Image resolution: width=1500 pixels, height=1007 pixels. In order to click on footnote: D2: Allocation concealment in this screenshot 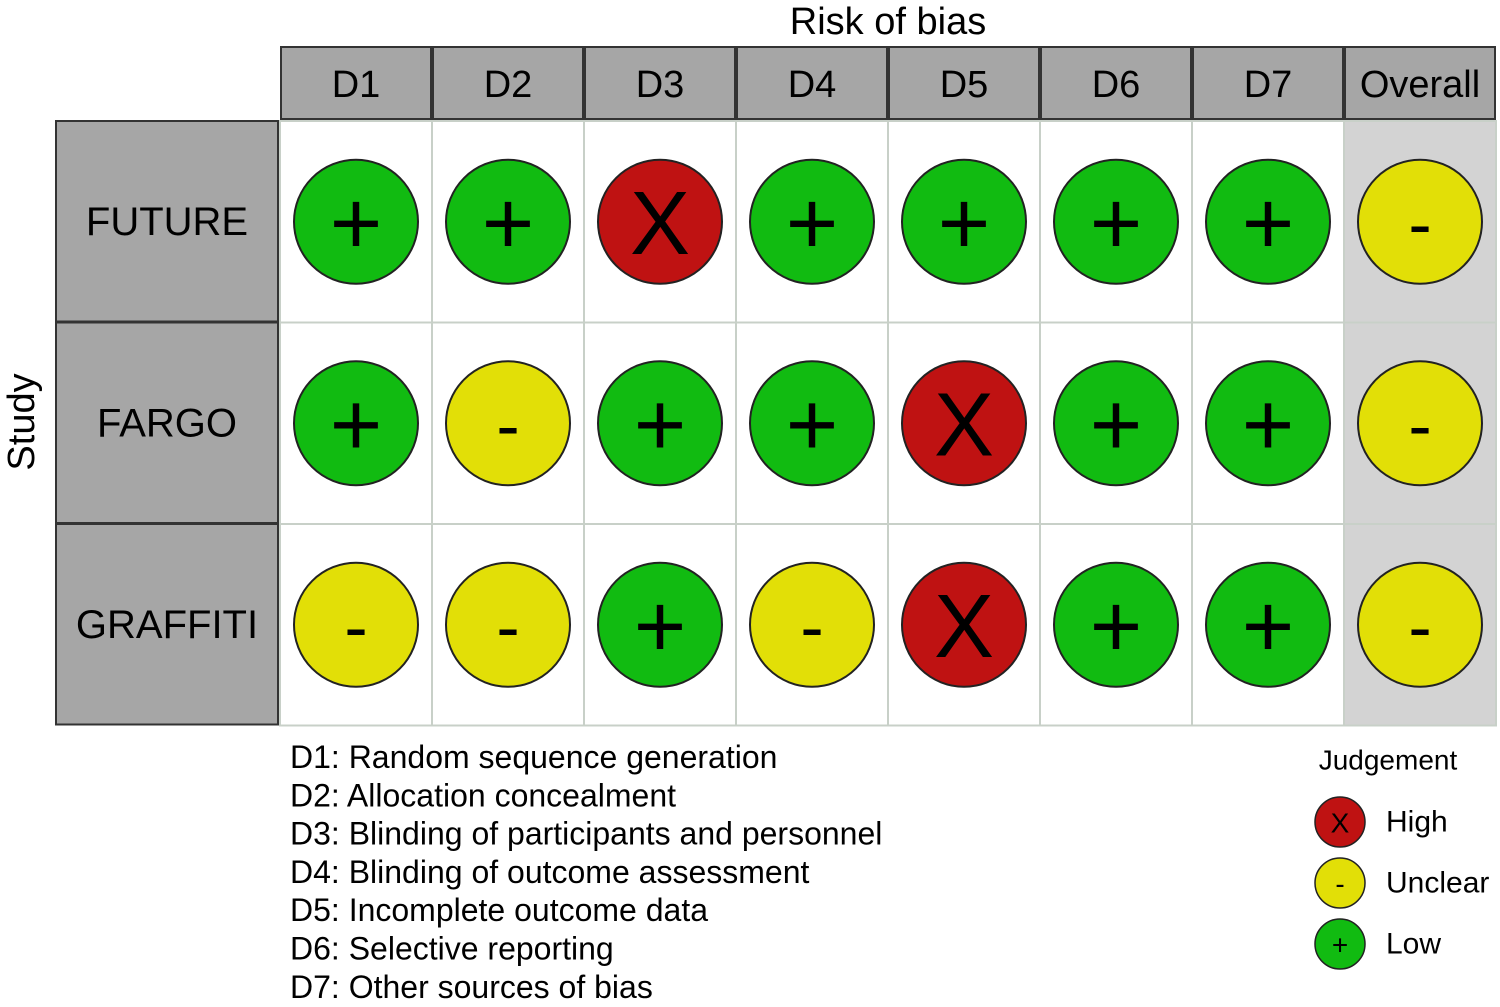, I will do `click(483, 795)`.